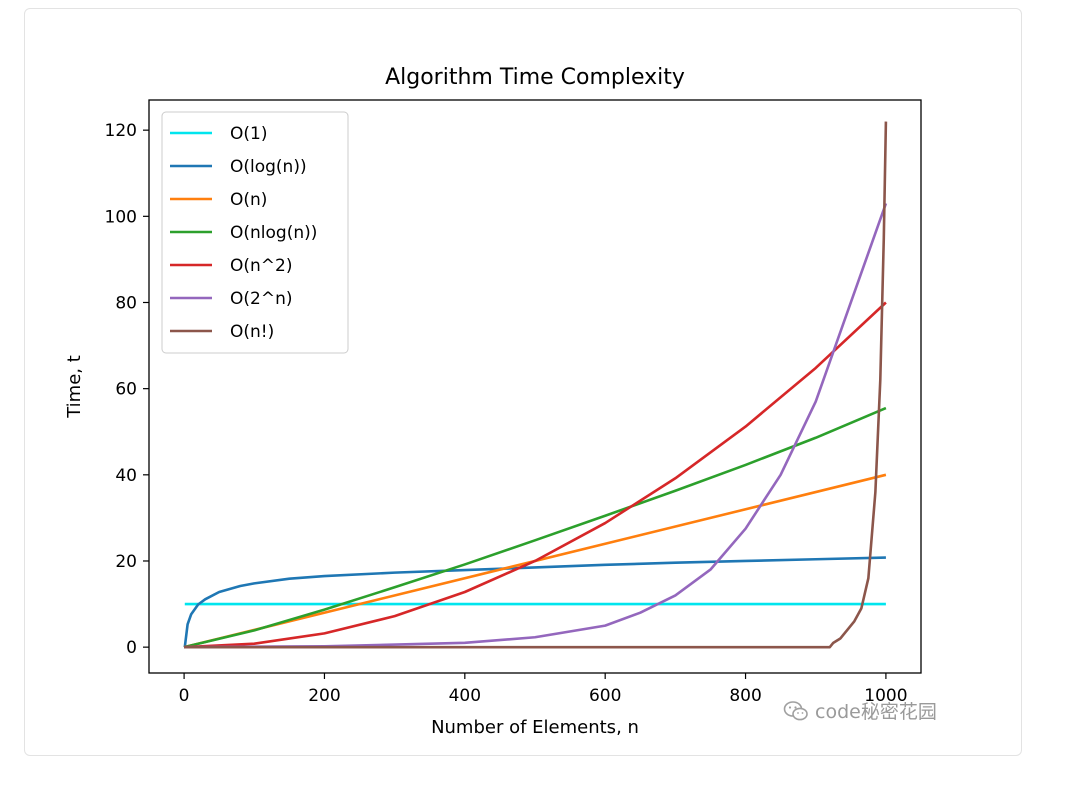 The image size is (1080, 794). Describe the element at coordinates (248, 200) in the screenshot. I see `legend-label: O(n)` at that location.